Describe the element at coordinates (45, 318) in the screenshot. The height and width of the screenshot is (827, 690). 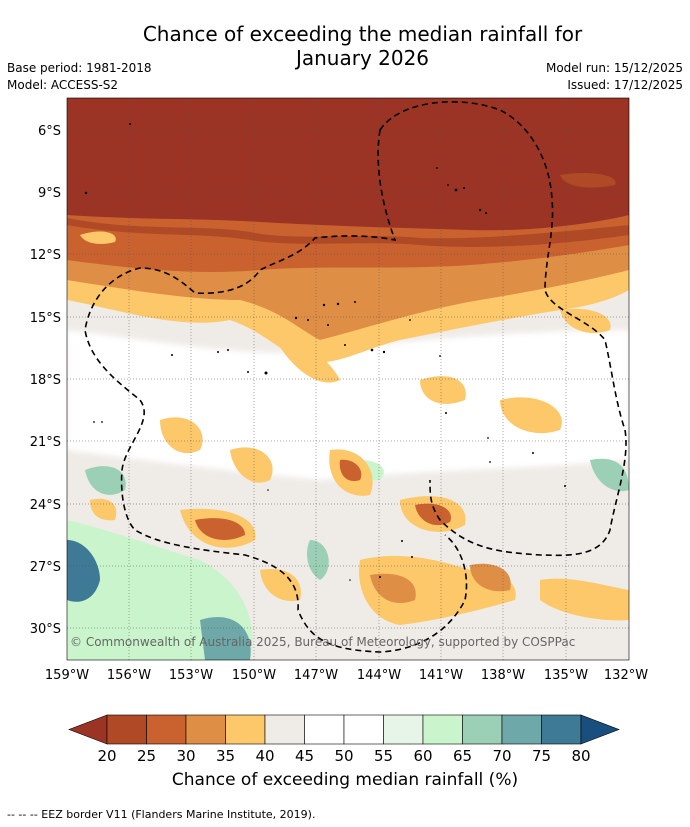
I see `lat-label: 15°S` at that location.